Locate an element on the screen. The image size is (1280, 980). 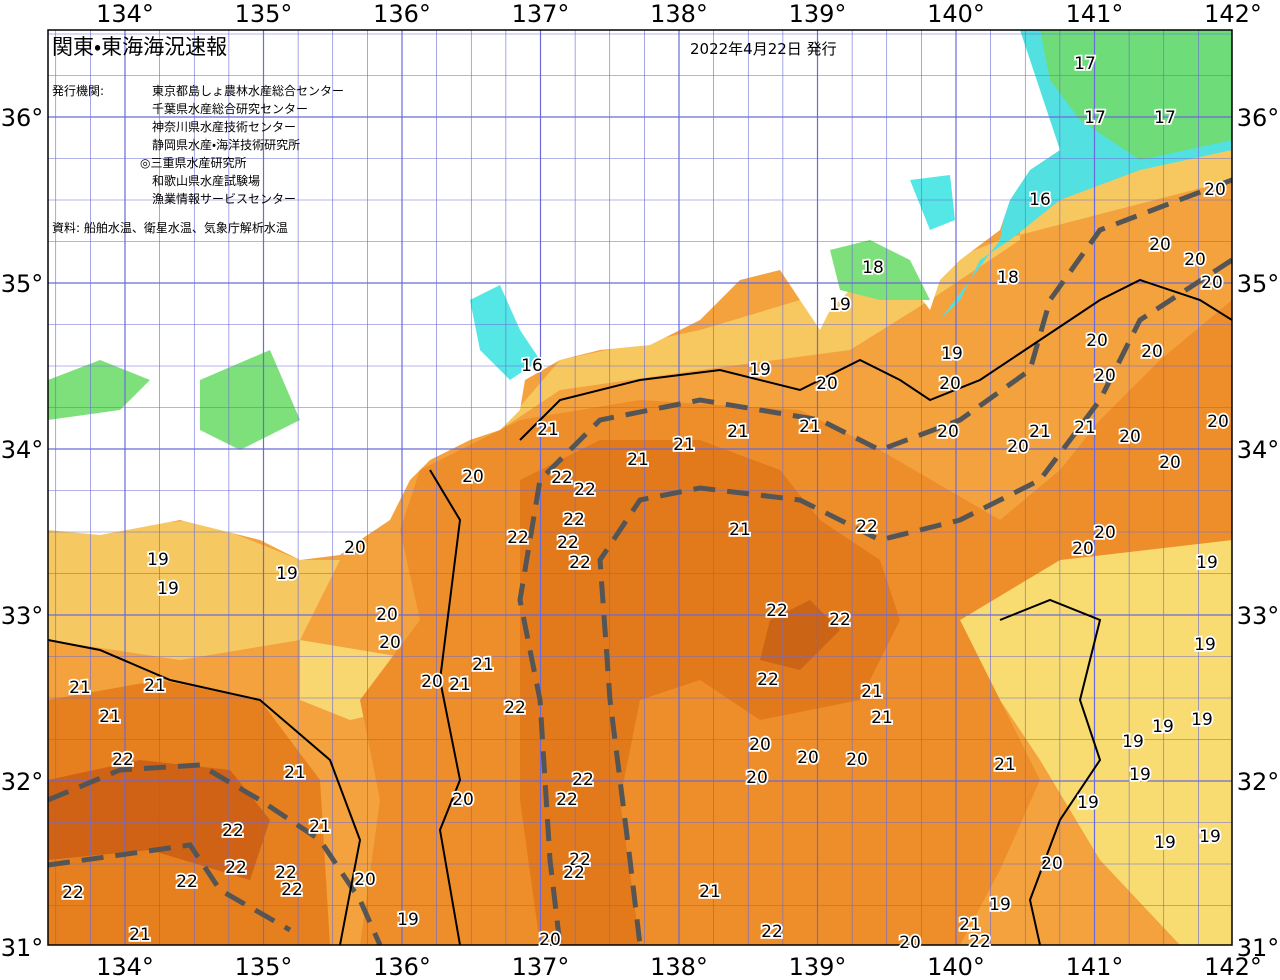
issuer: 和歌山県水産試験場 is located at coordinates (206, 180).